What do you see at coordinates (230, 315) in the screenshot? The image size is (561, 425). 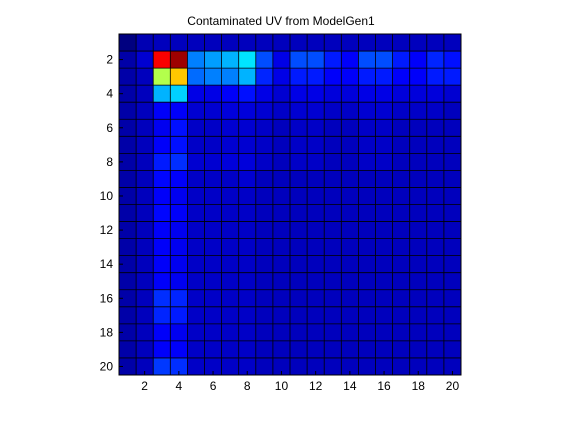 I see `heatmap-cell-r17-c7` at bounding box center [230, 315].